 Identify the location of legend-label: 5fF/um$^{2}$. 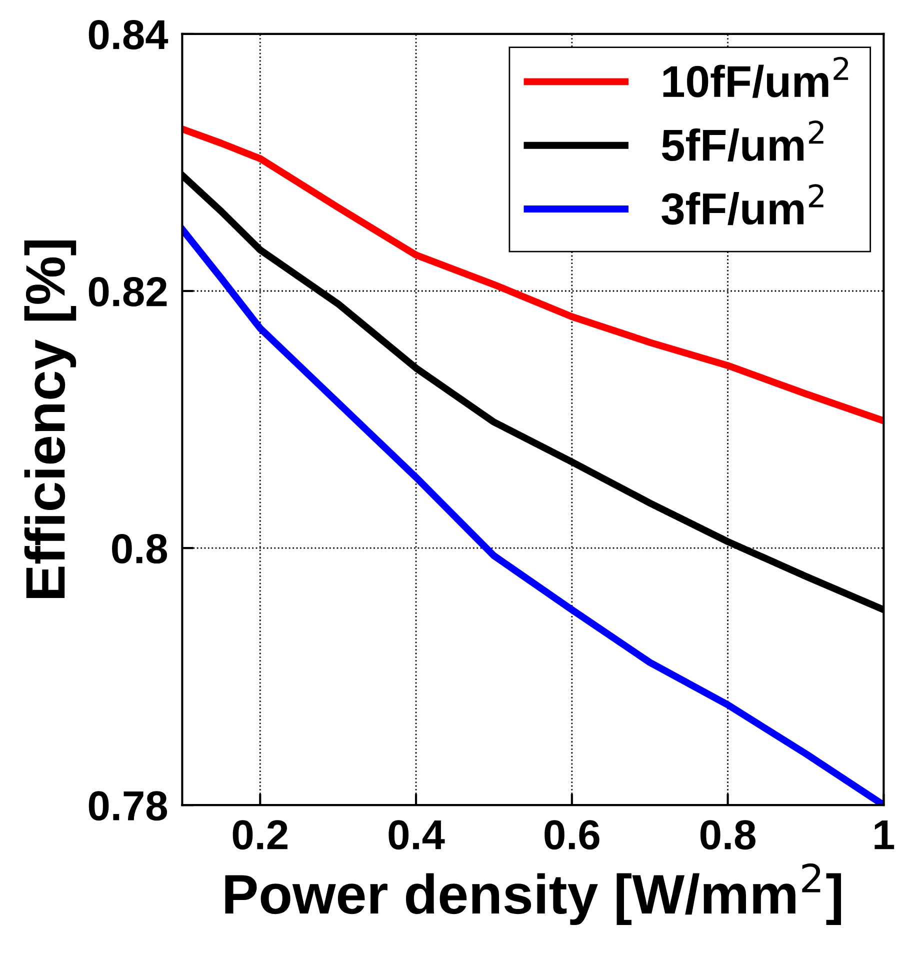
(743, 141).